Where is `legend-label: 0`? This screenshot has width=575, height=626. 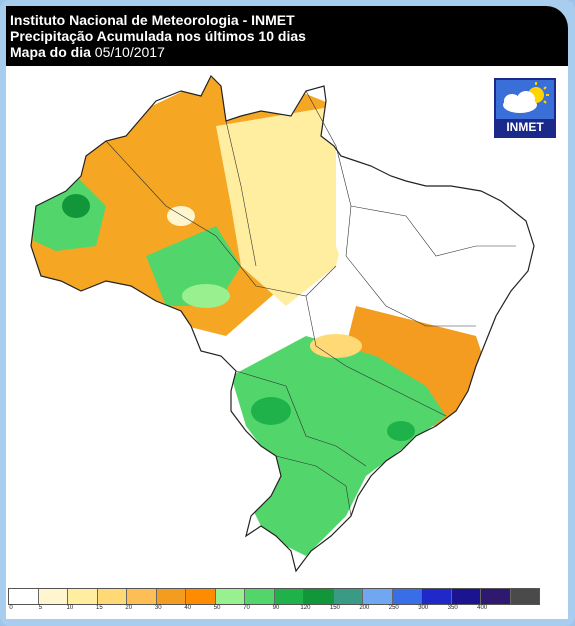
legend-label: 0 is located at coordinates (11, 608).